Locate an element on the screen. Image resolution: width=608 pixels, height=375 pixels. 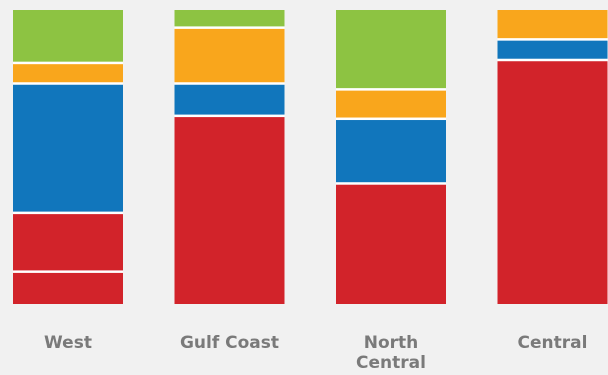
category-label: North Central is located at coordinates (391, 353).